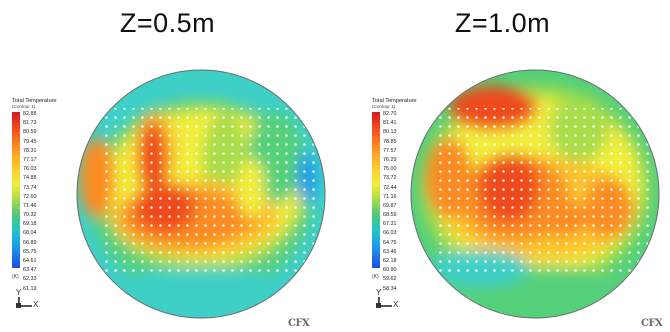 This screenshot has width=670, height=332. What do you see at coordinates (390, 270) in the screenshot?
I see `legend-tick: 60.90` at bounding box center [390, 270].